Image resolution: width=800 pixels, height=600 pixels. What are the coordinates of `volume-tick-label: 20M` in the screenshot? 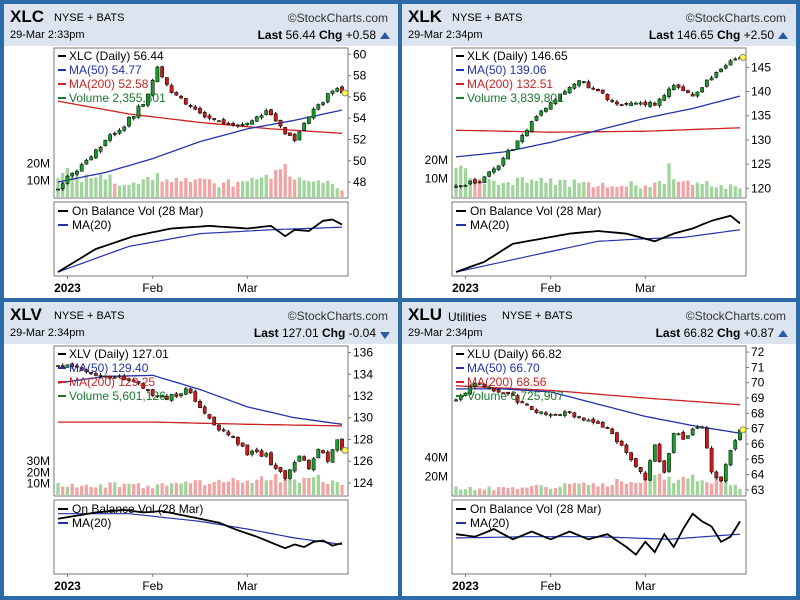 It's located at (436, 160).